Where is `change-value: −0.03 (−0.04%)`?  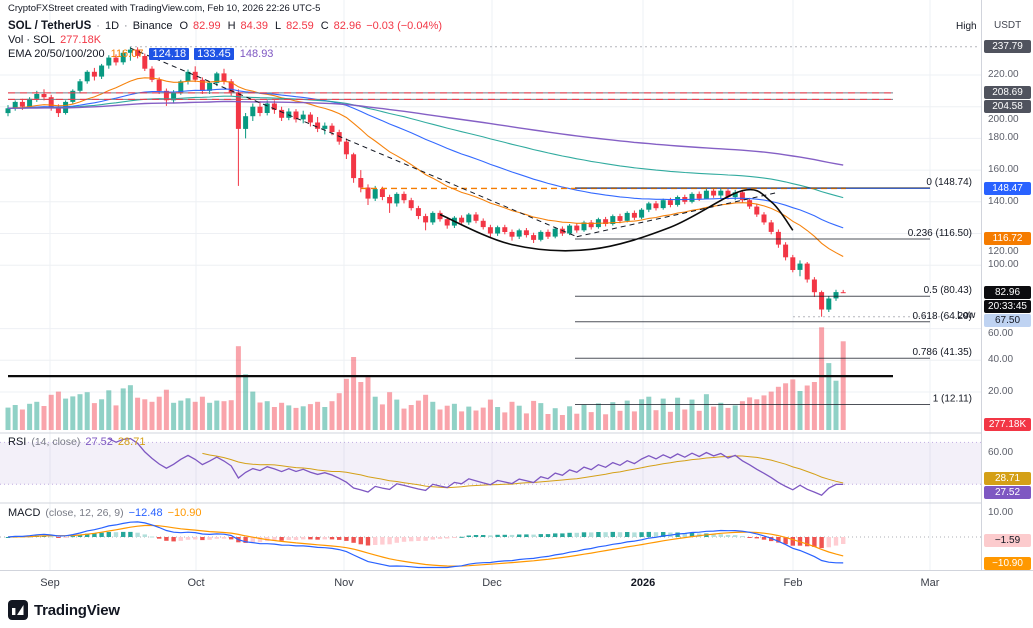
change-value: −0.03 (−0.04%) is located at coordinates (404, 26).